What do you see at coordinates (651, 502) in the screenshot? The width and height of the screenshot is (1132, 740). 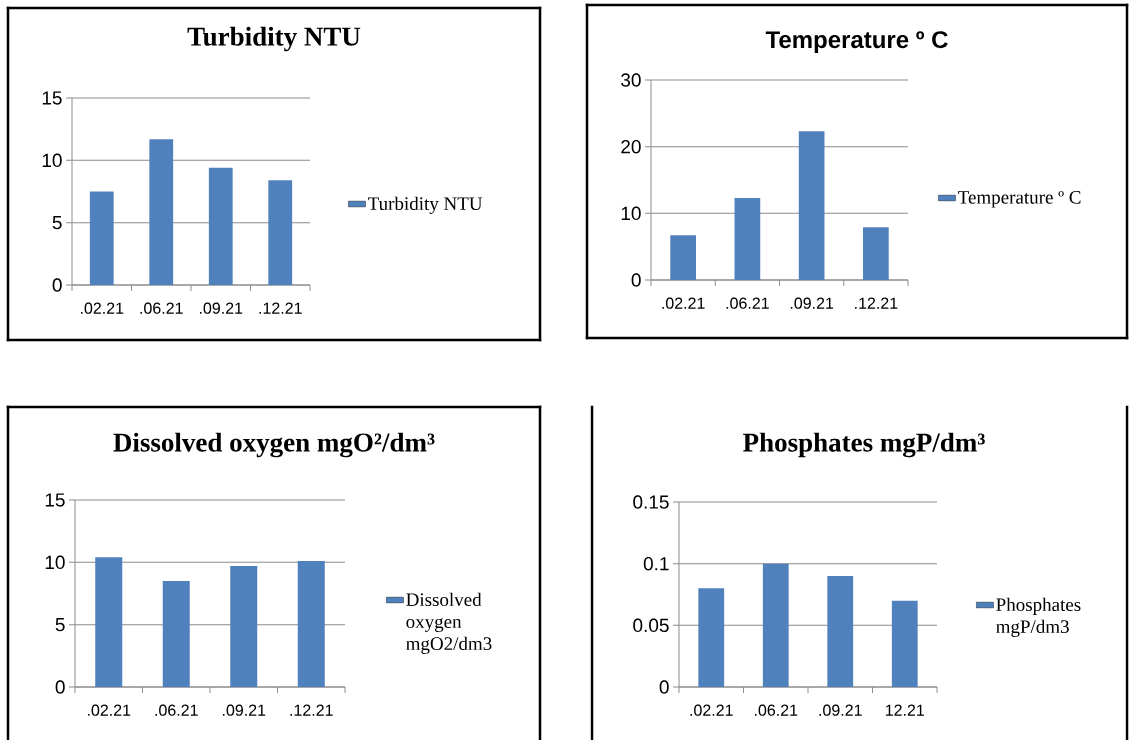 I see `y-tick-label: 0.15` at bounding box center [651, 502].